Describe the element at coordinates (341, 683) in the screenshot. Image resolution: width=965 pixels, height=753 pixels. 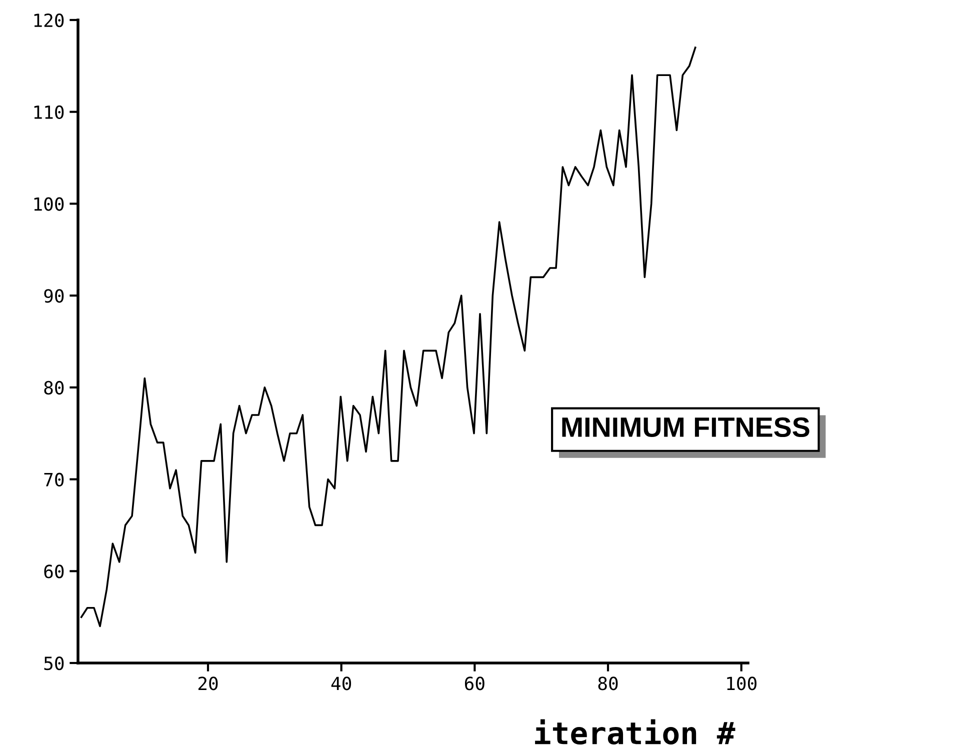
I see `x-tick-label: 40` at that location.